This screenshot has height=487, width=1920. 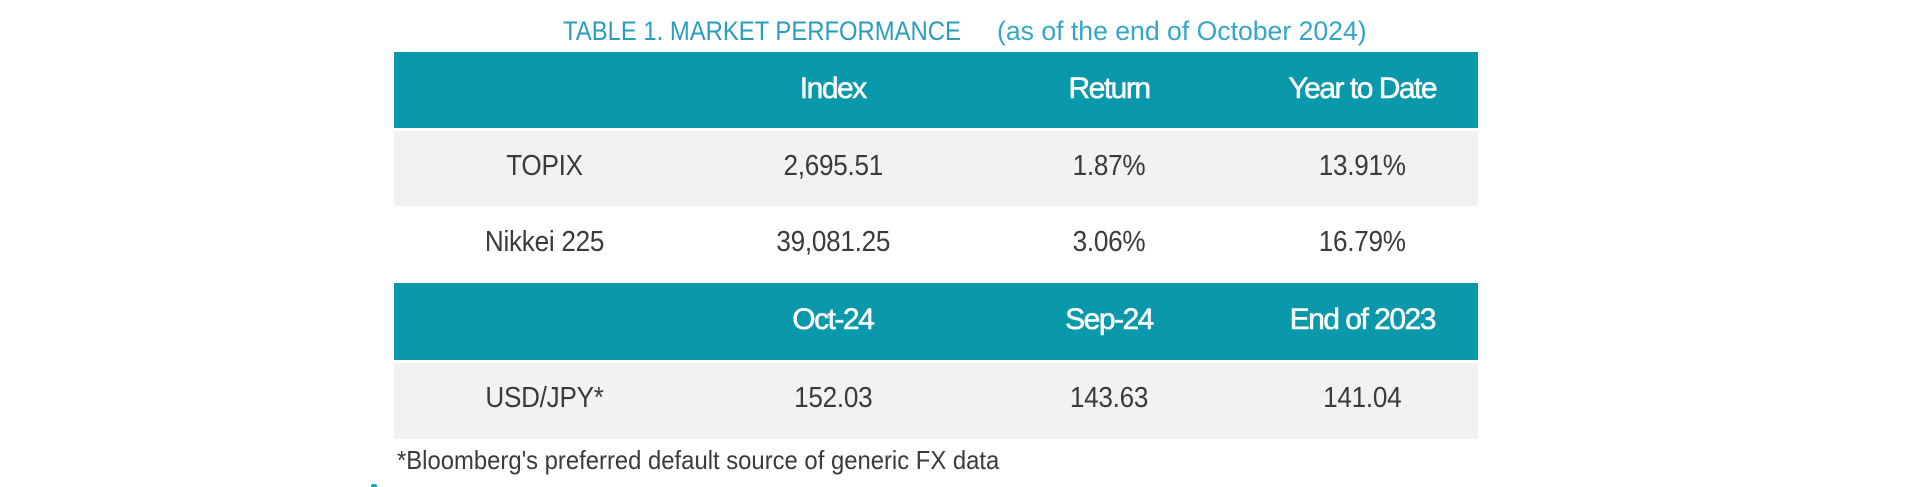 What do you see at coordinates (1109, 88) in the screenshot?
I see `header-cell-return: Return` at bounding box center [1109, 88].